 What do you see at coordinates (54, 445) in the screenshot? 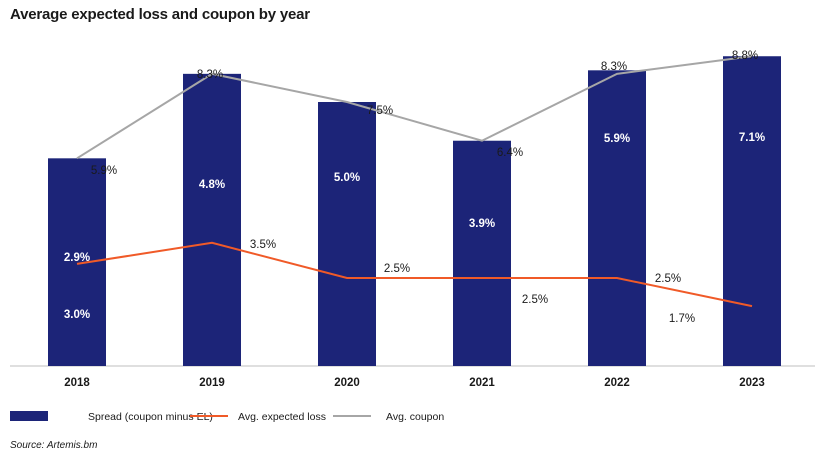
I see `source-note: Source: Artemis.bm` at bounding box center [54, 445].